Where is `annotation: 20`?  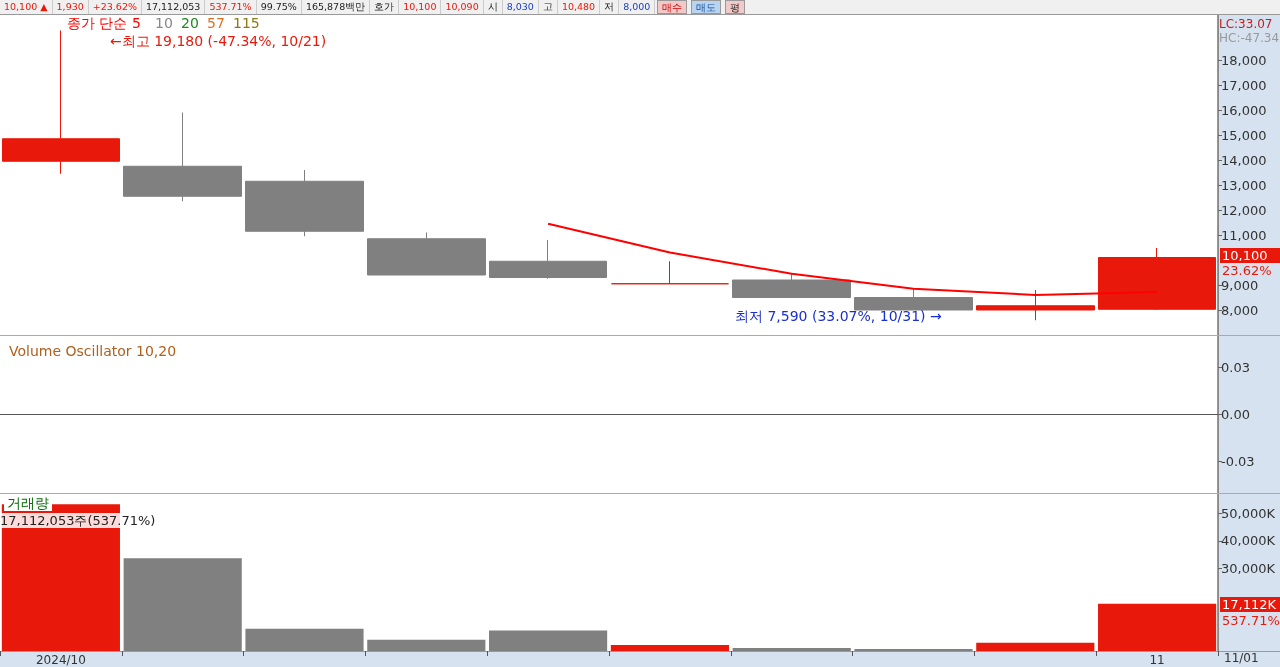 annotation: 20 is located at coordinates (190, 23).